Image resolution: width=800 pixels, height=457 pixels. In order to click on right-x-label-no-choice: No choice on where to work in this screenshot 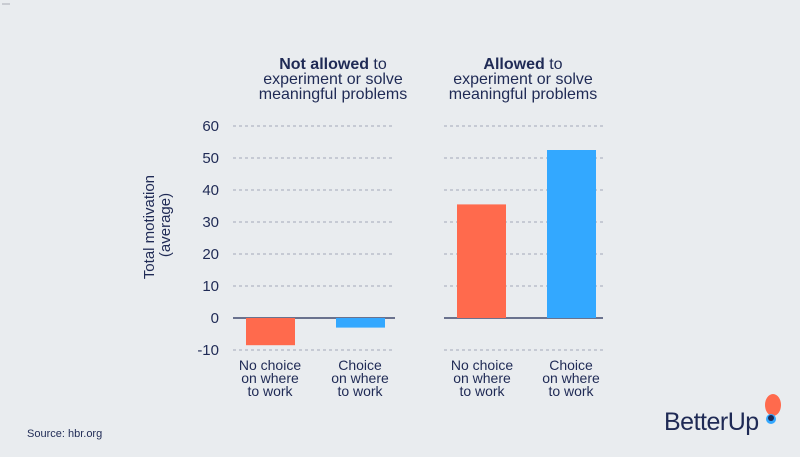, I will do `click(482, 378)`.